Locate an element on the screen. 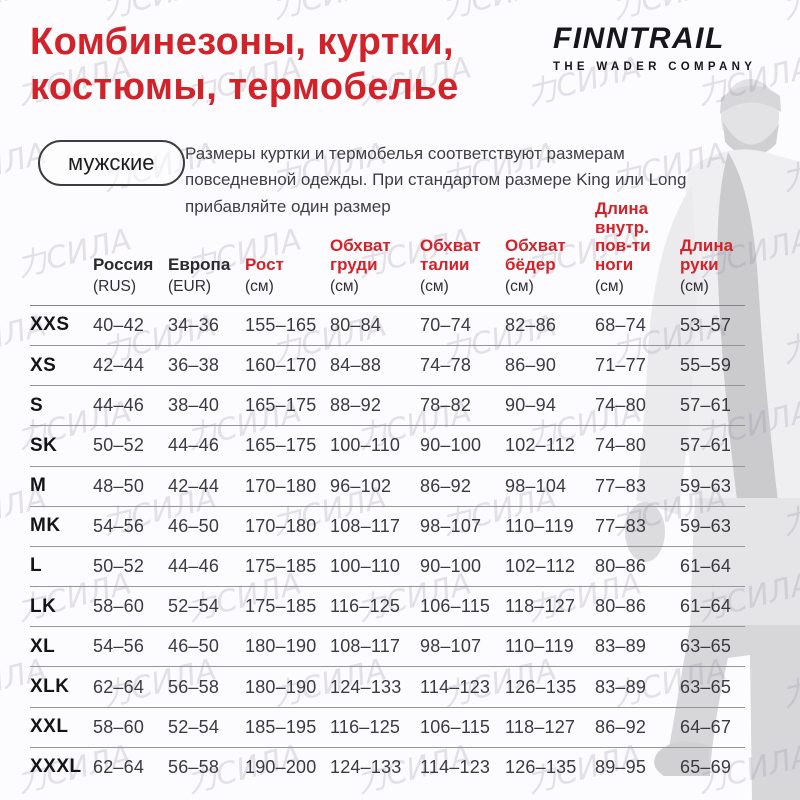 The image size is (800, 800). size-value: 78–82 is located at coordinates (446, 405).